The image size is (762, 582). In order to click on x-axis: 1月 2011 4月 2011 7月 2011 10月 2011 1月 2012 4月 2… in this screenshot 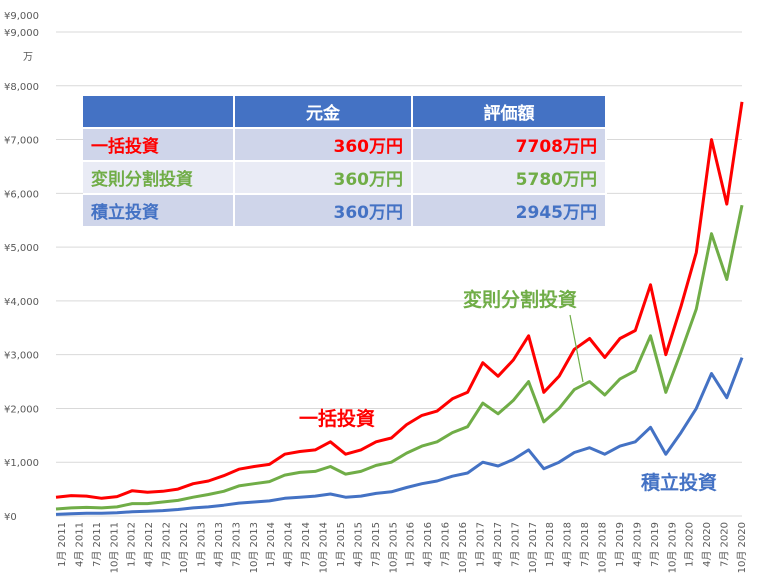, I will do `click(402, 547)`.